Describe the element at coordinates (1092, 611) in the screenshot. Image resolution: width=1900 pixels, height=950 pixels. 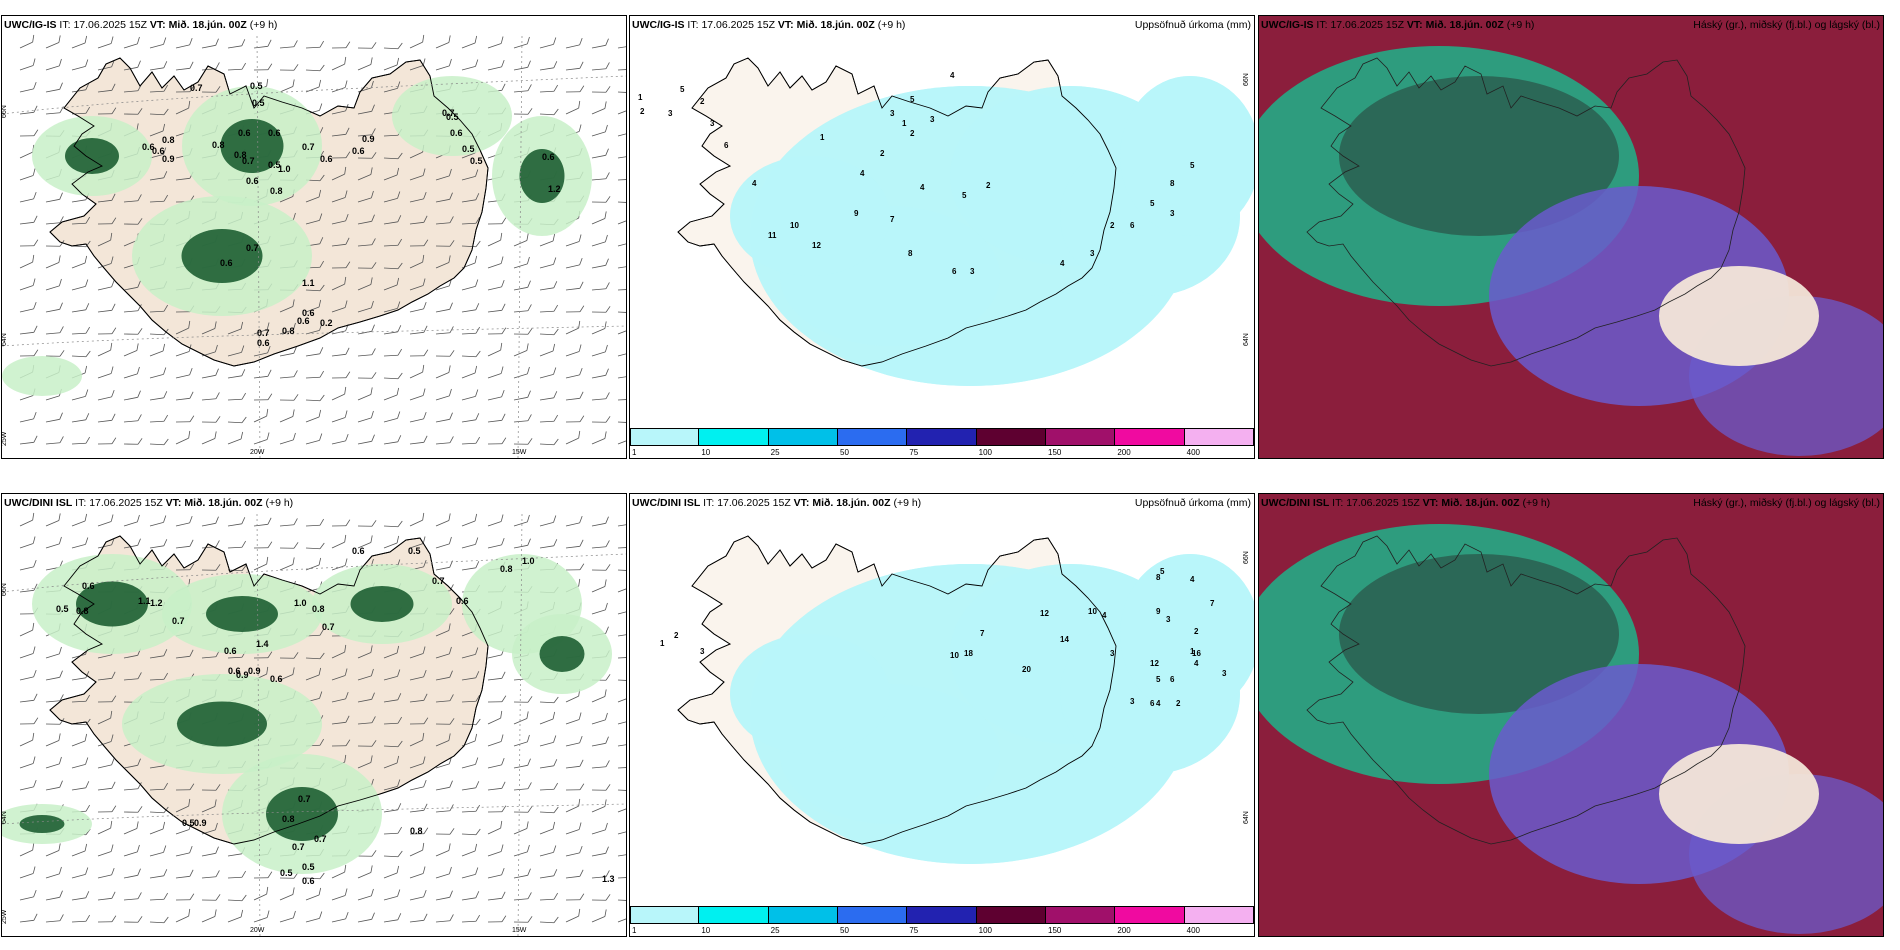
I see `value-label: 10` at that location.